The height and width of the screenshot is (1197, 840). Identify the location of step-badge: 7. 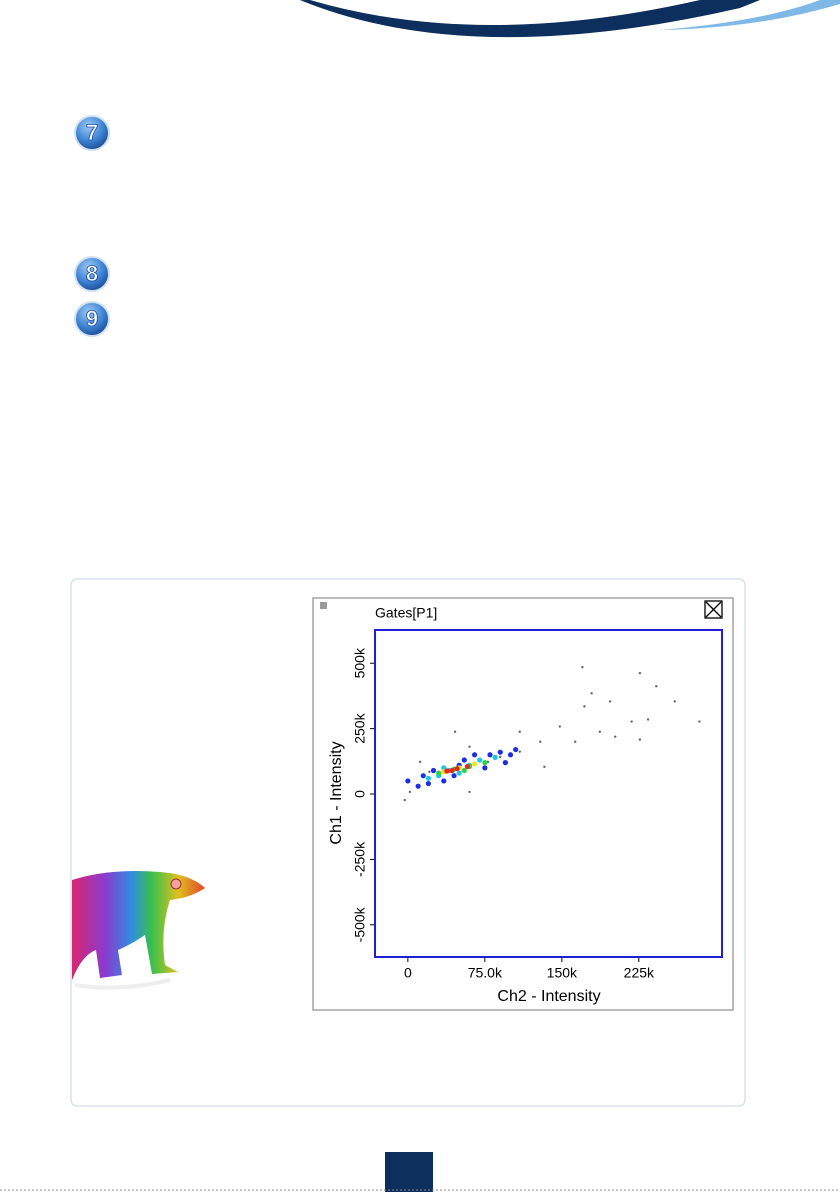
(92, 133).